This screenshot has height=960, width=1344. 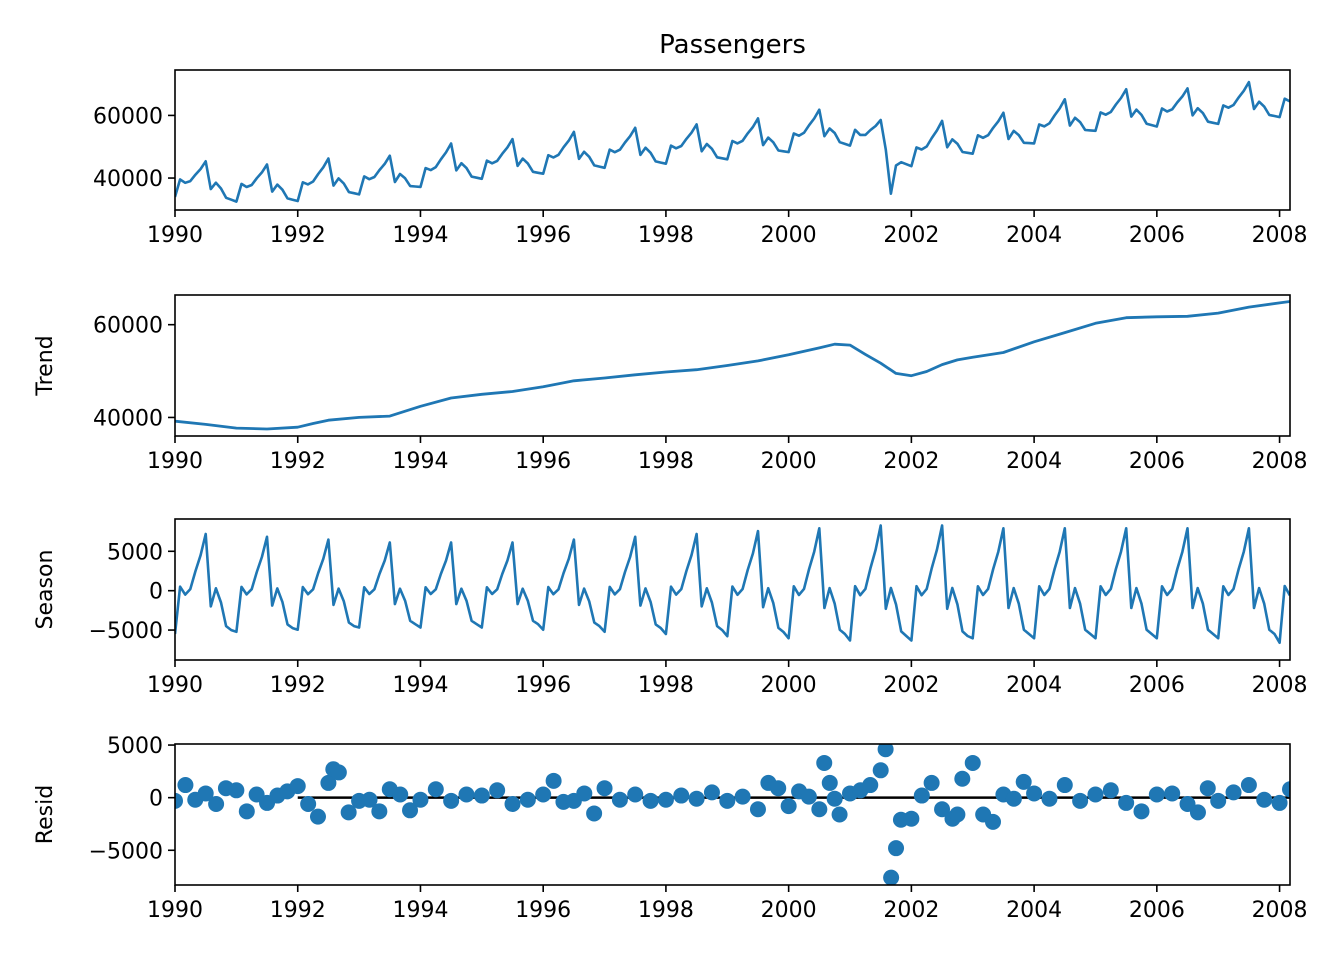 I want to click on season-line, so click(x=732, y=584).